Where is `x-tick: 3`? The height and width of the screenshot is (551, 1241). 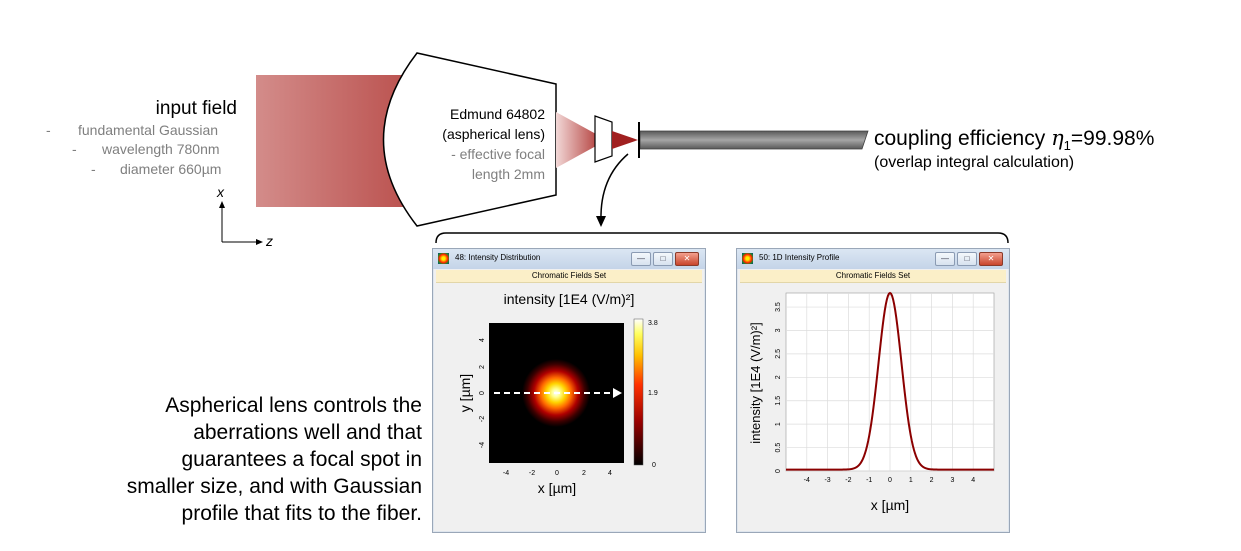
x-tick: 3 is located at coordinates (952, 480).